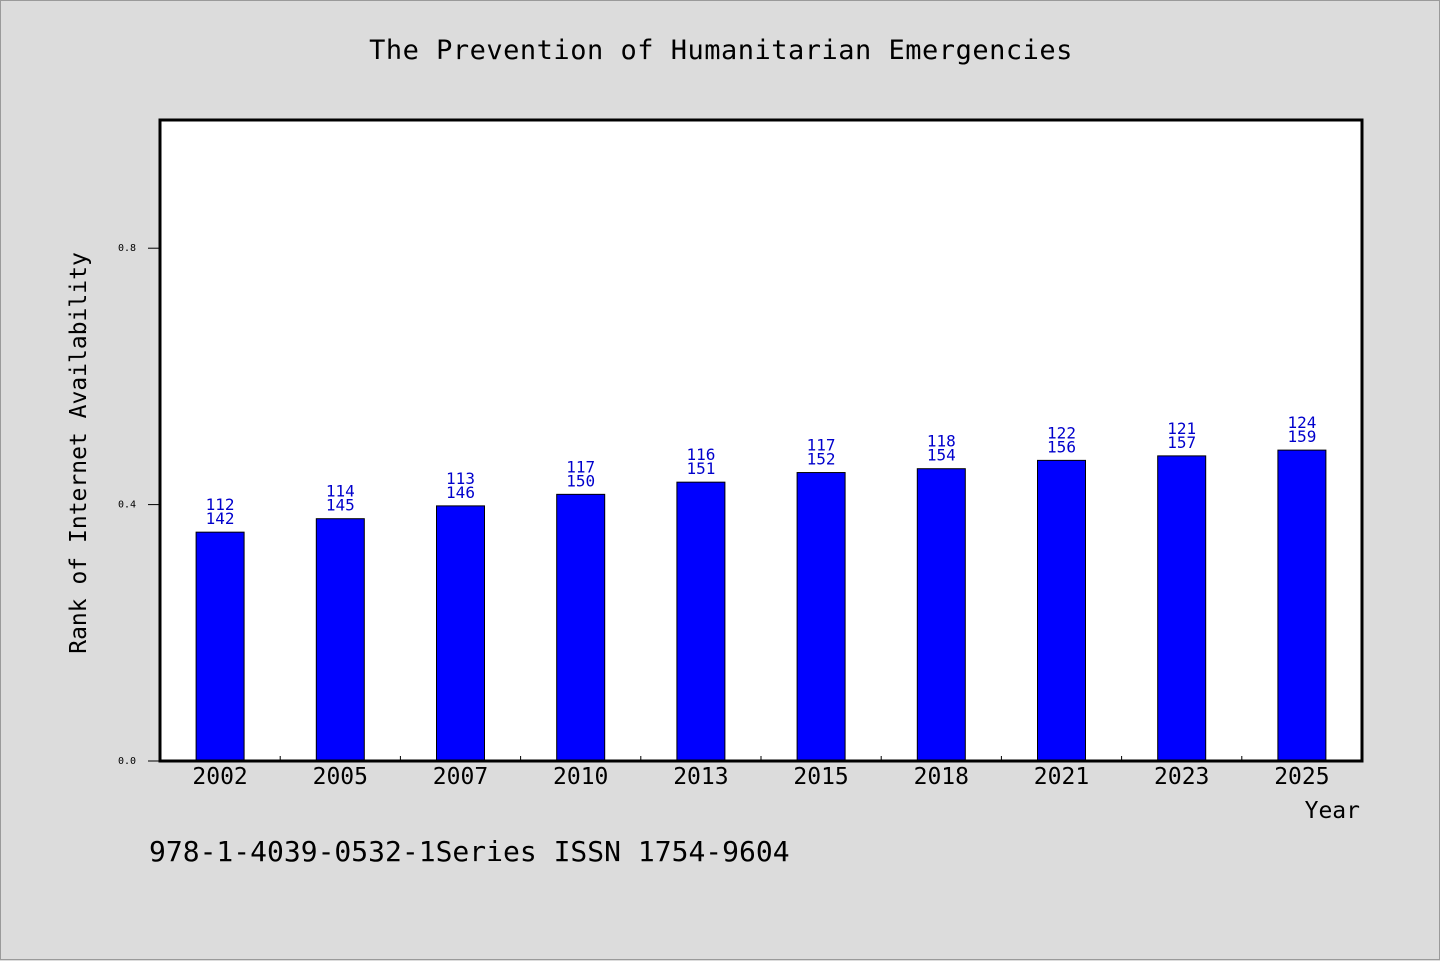 This screenshot has height=961, width=1440. What do you see at coordinates (700, 454) in the screenshot?
I see `bar-data-label-top: 116` at bounding box center [700, 454].